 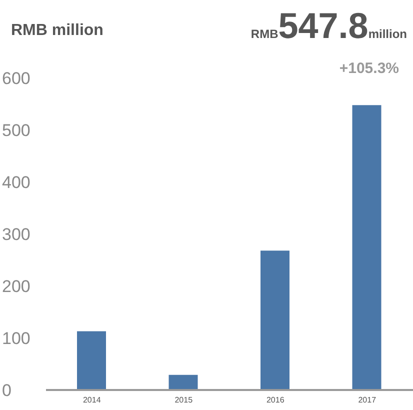 What do you see at coordinates (16, 338) in the screenshot?
I see `y-tick-label: 100` at bounding box center [16, 338].